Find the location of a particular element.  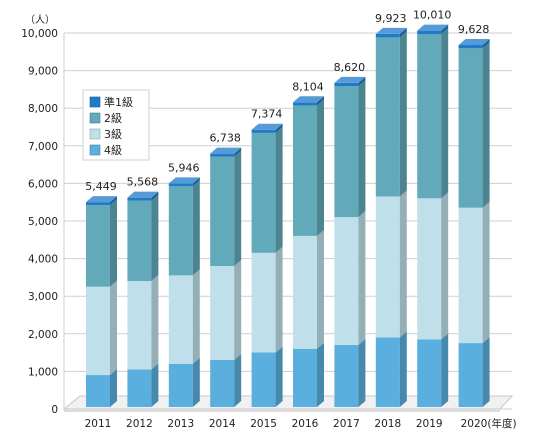

x-tick-label: 2012 is located at coordinates (139, 423).